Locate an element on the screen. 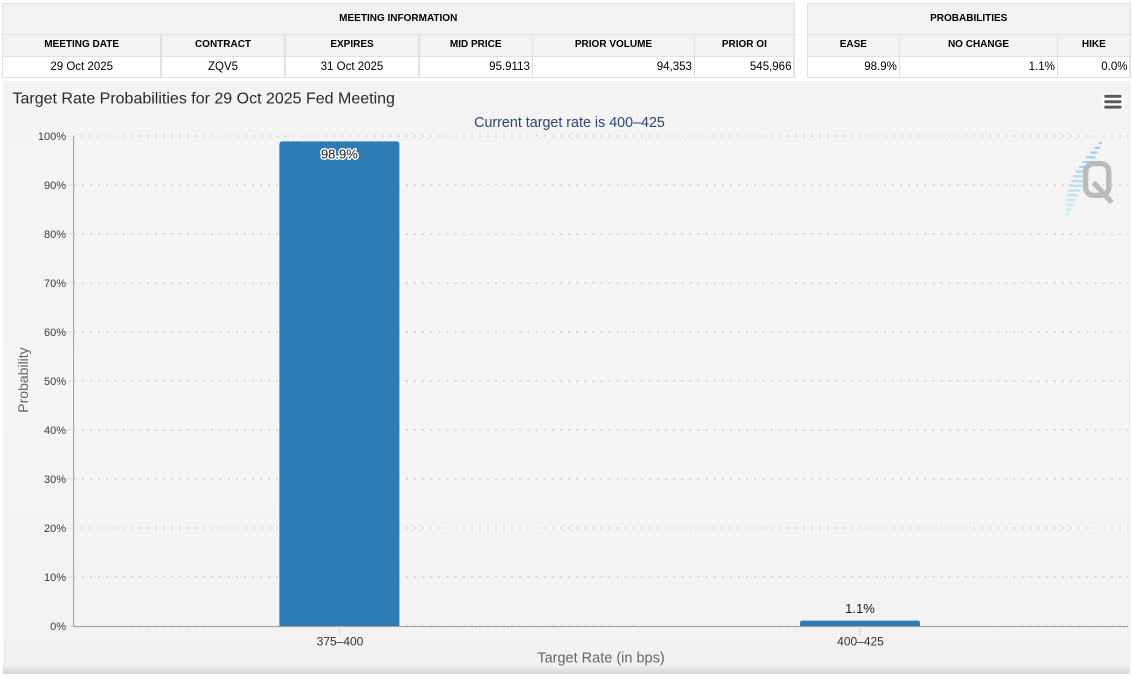 This screenshot has height=679, width=1132. svg-text: 30% is located at coordinates (55, 480).